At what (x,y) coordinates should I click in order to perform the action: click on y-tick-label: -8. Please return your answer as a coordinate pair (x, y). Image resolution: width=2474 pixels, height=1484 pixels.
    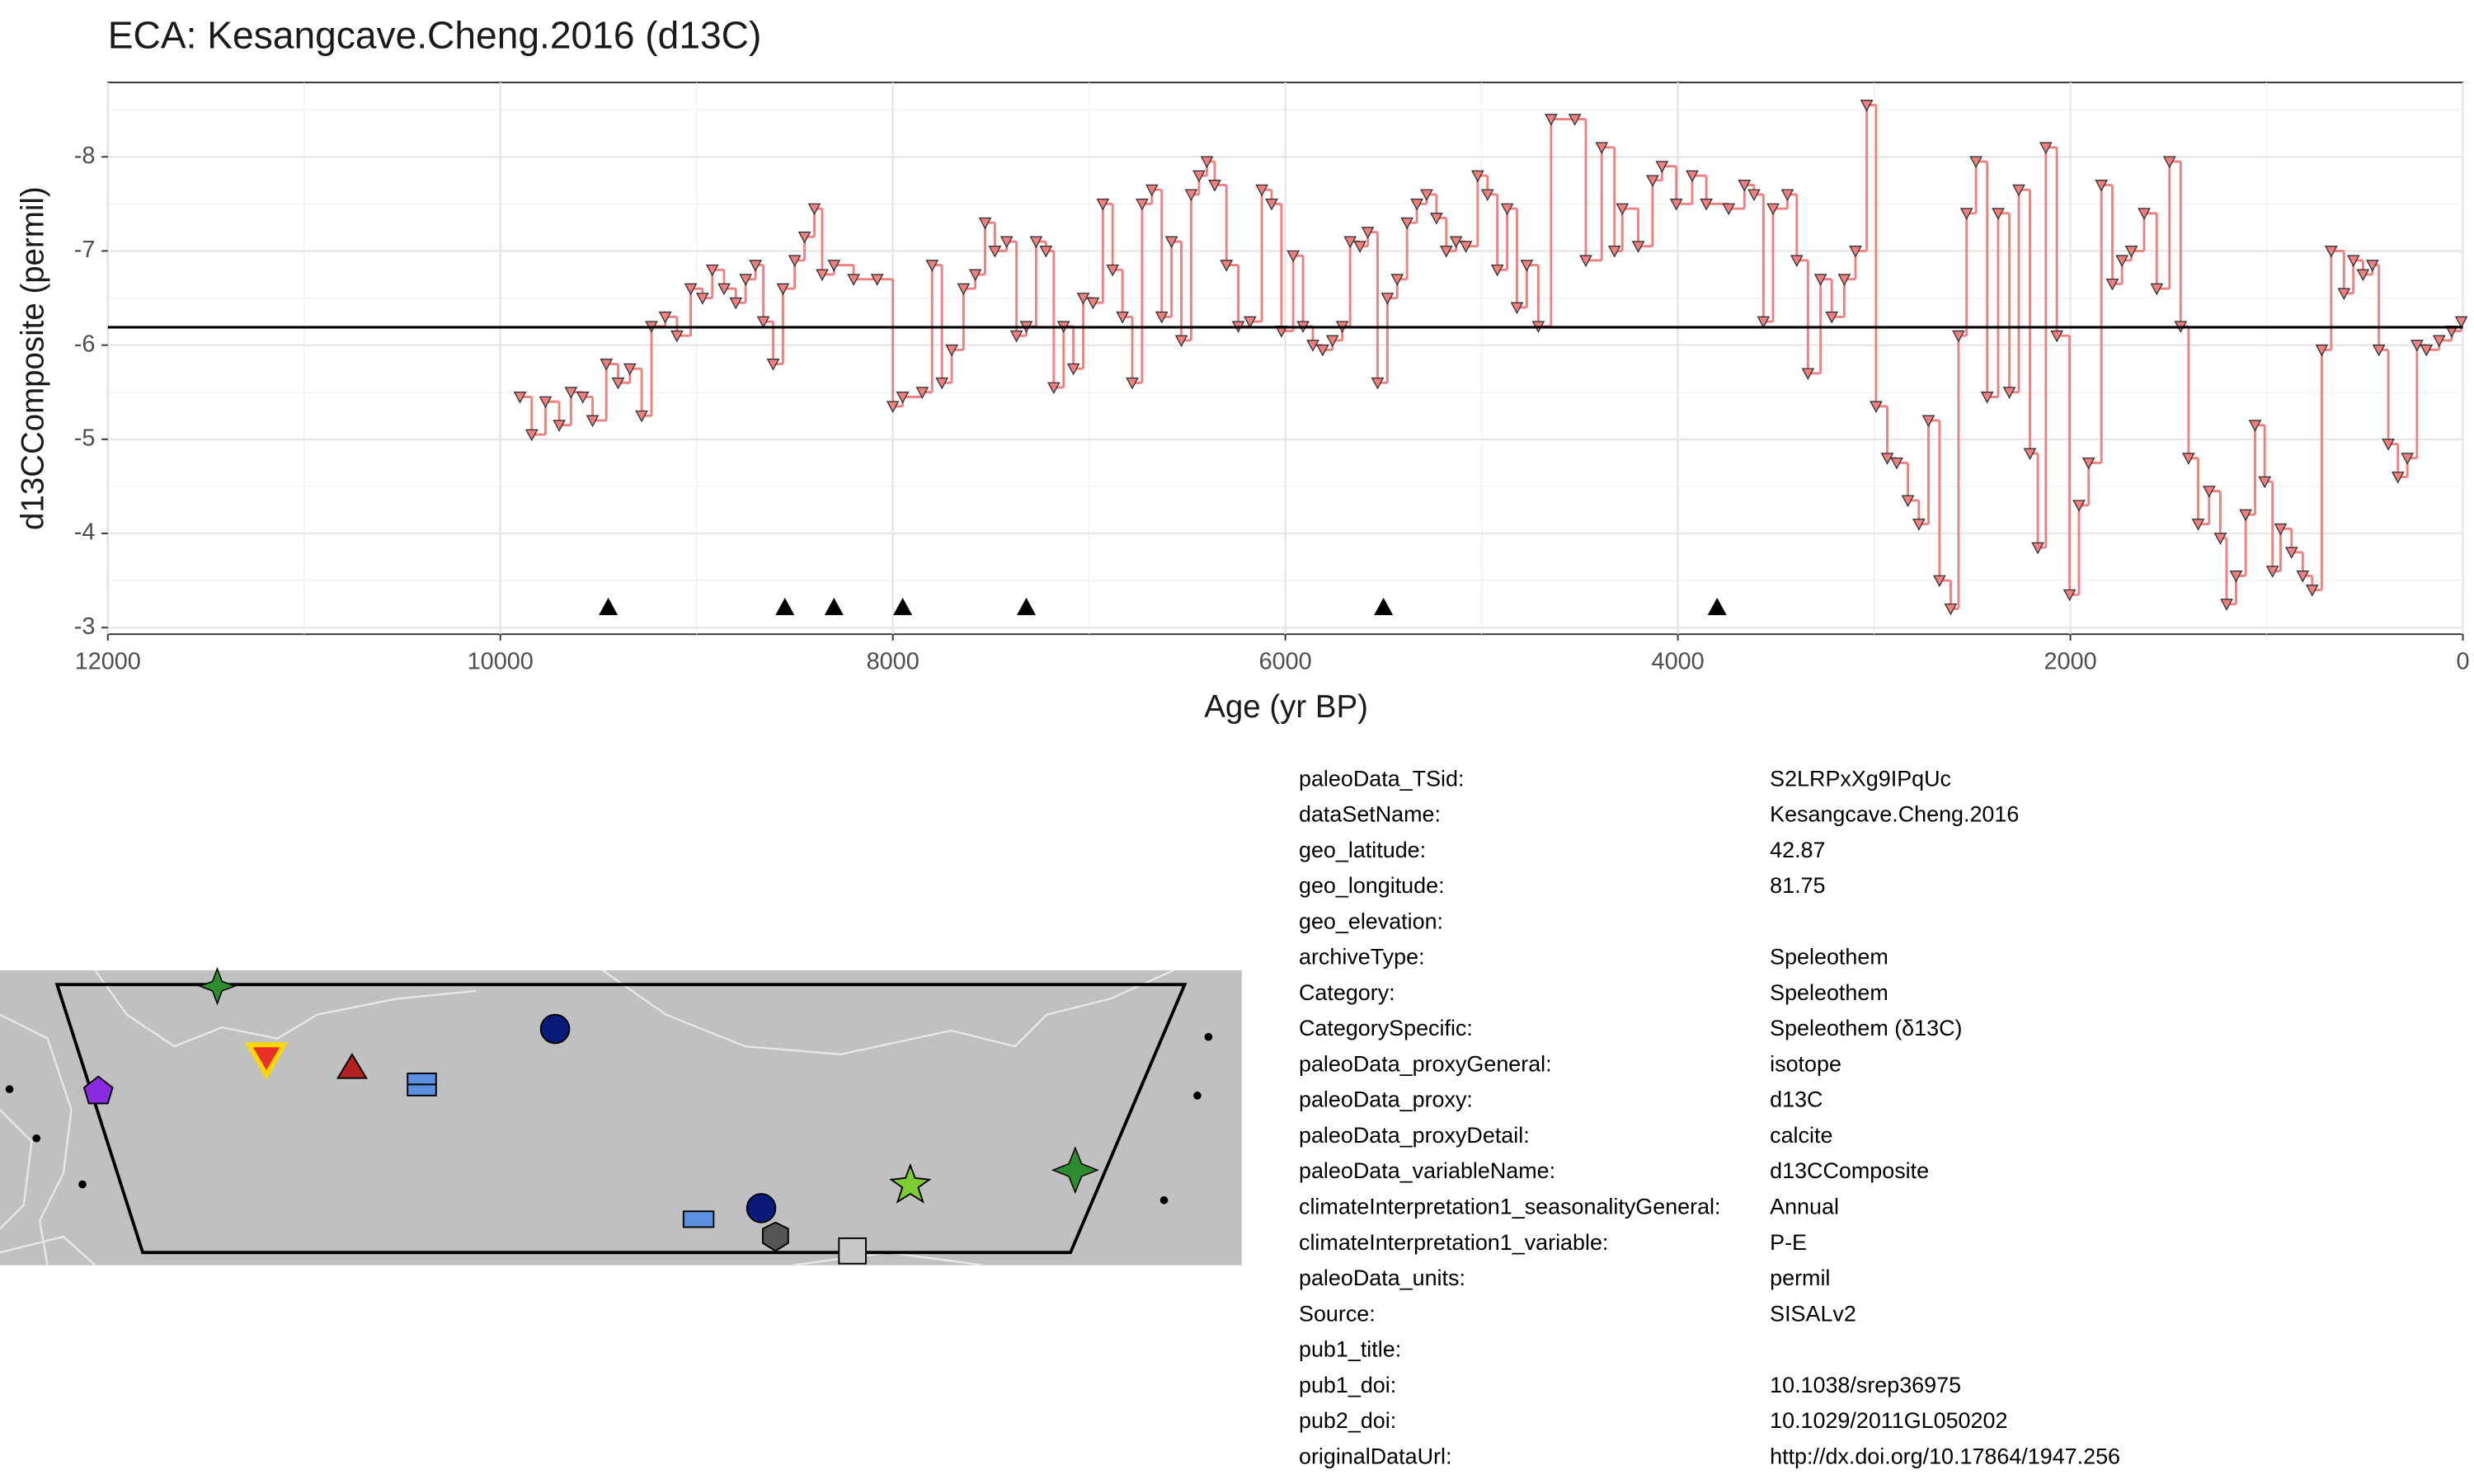
    Looking at the image, I should click on (85, 156).